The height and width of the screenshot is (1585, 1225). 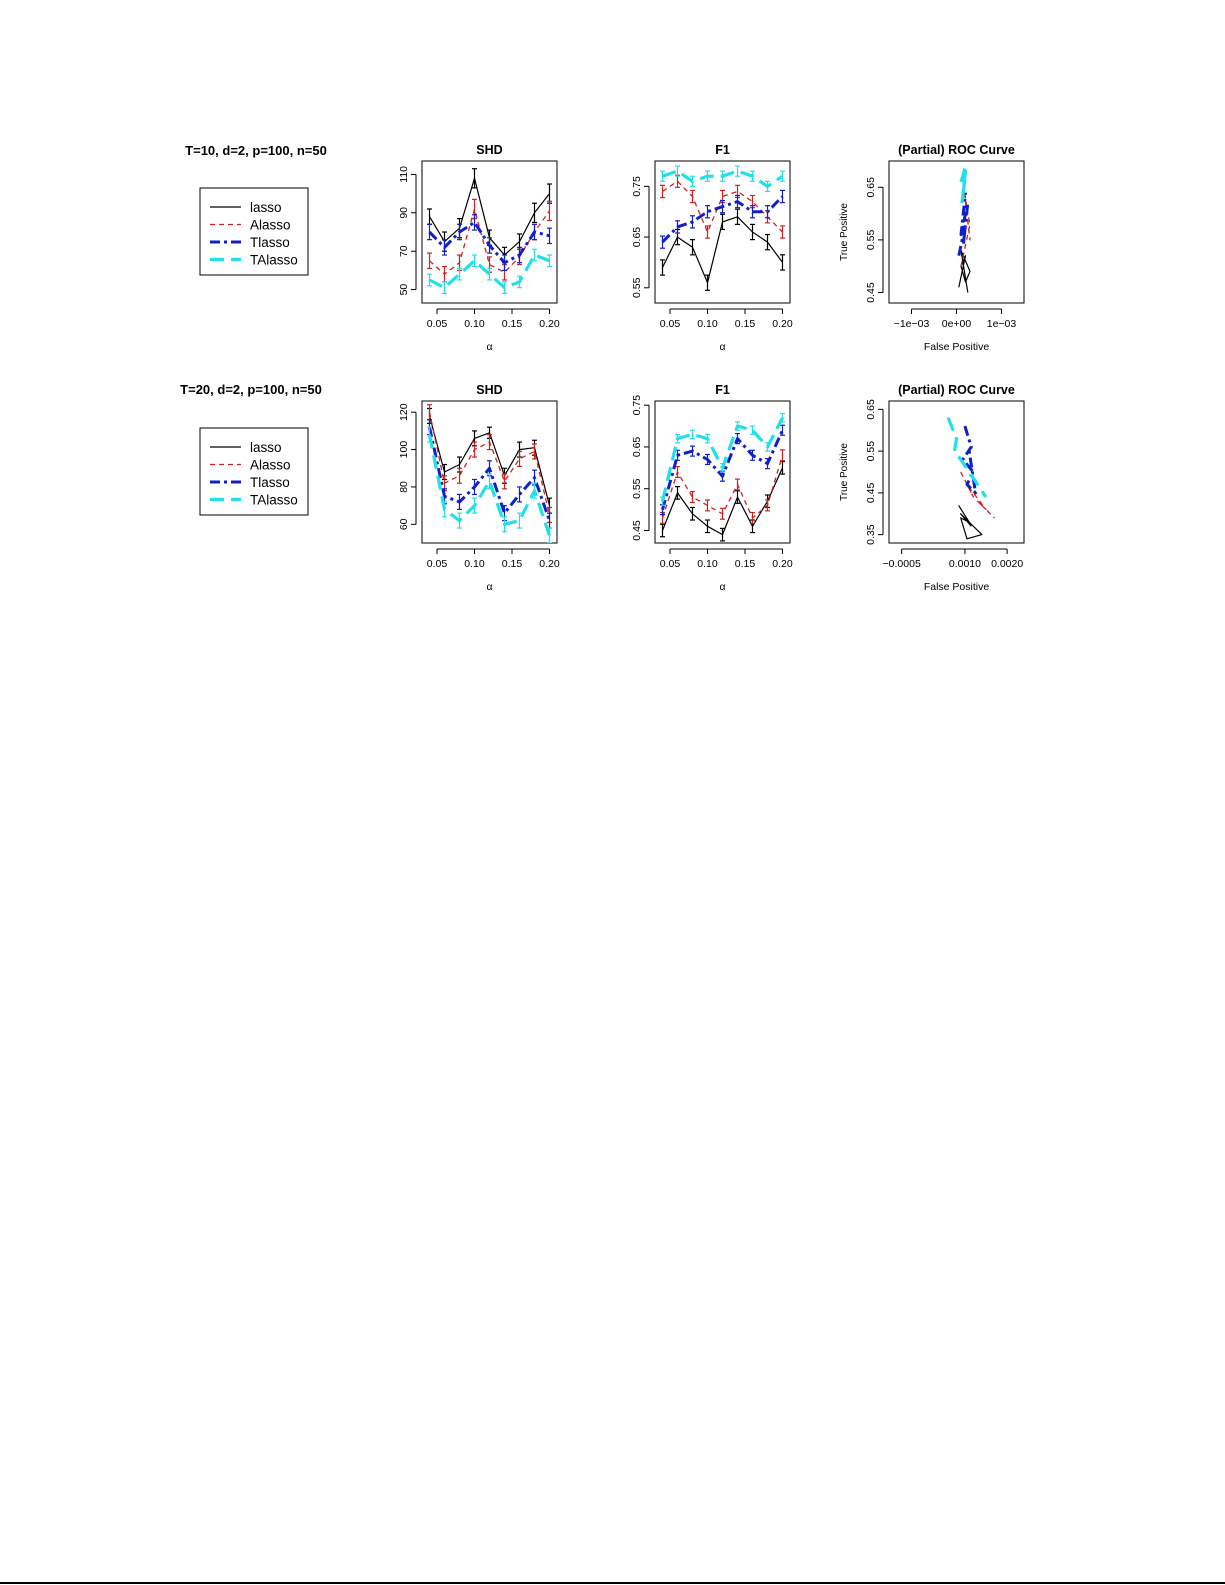 I want to click on legend-label-lasso: lasso, so click(x=266, y=447).